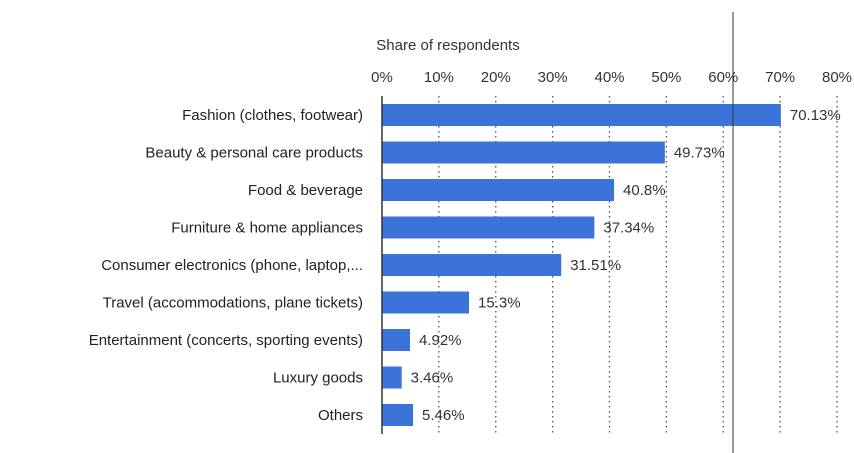  What do you see at coordinates (254, 153) in the screenshot?
I see `category-label: Beauty & personal care products` at bounding box center [254, 153].